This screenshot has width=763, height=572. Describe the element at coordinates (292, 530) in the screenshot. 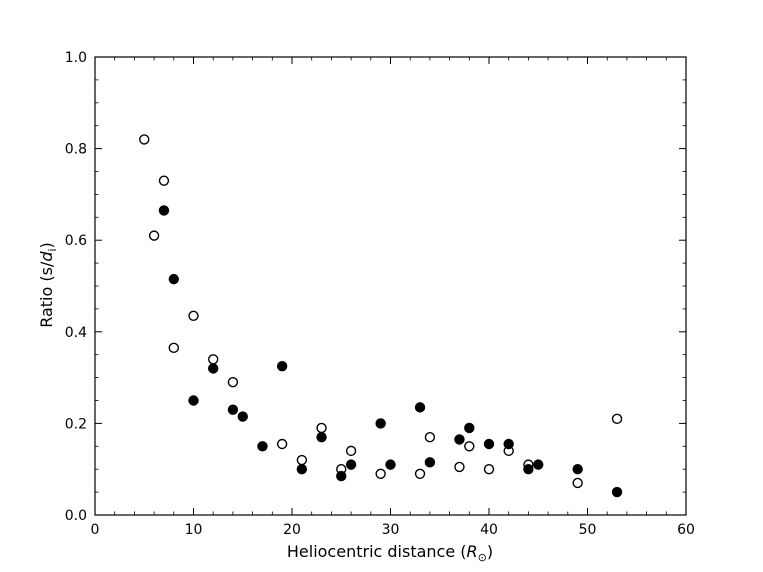

I see `x-tick-label: 20` at that location.